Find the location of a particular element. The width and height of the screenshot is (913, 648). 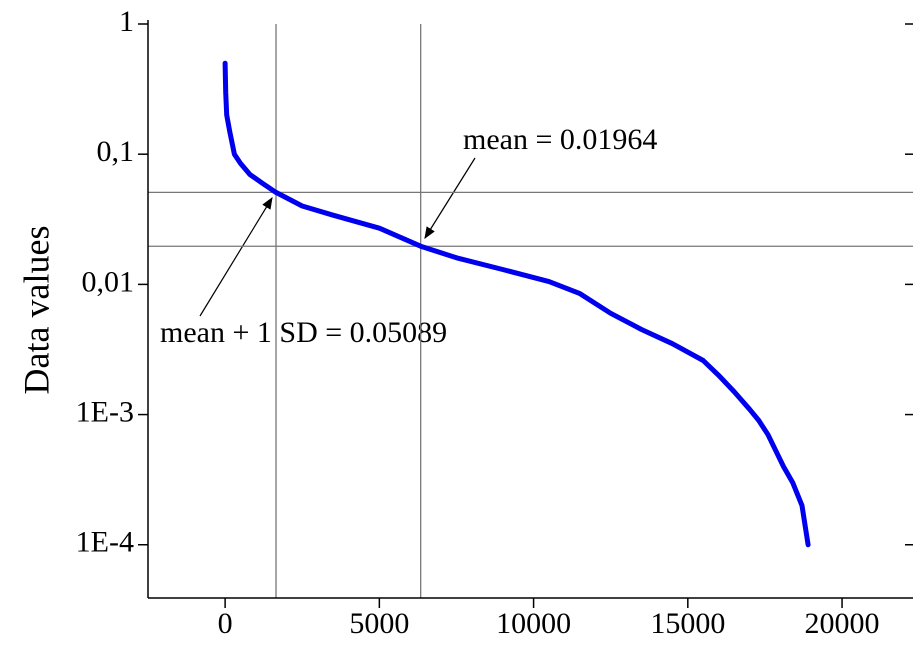

annotation: mean + 1 SD = 0.05089 is located at coordinates (303, 332).